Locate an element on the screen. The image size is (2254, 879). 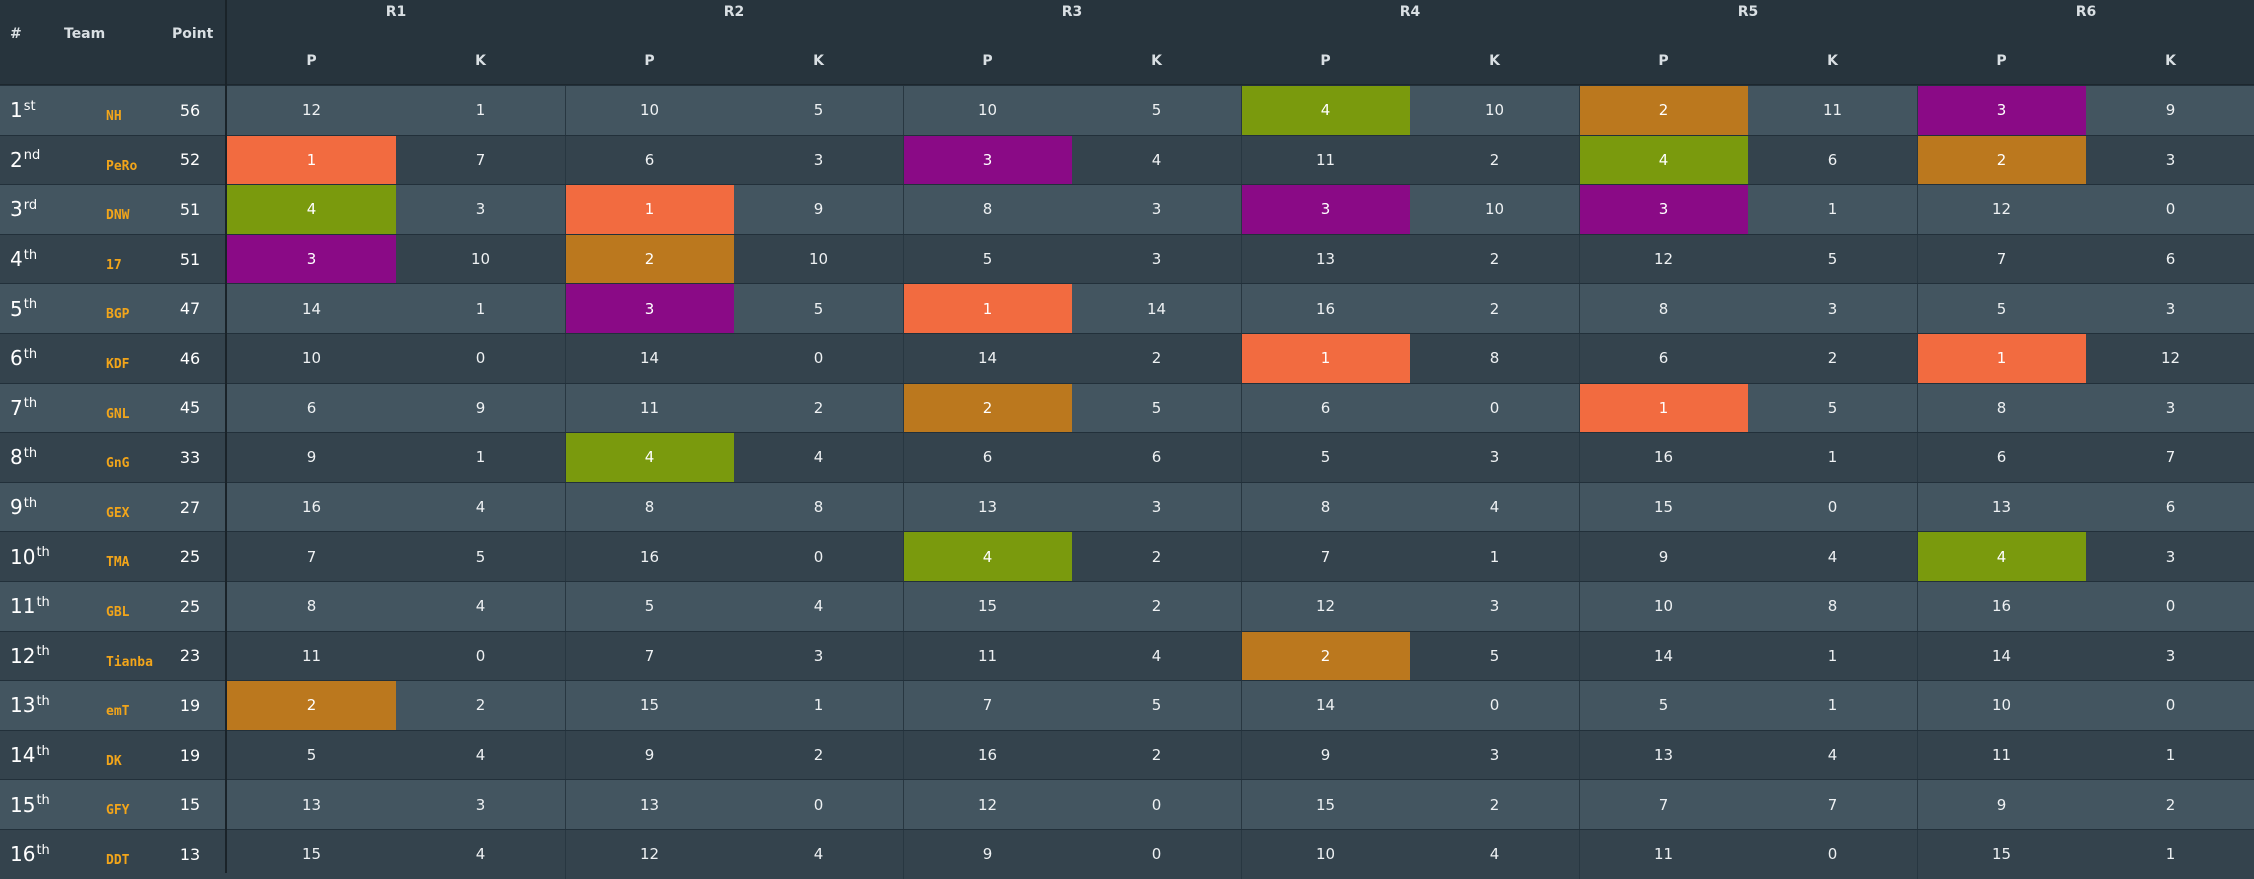
rank-number: 12 is located at coordinates (23, 655).